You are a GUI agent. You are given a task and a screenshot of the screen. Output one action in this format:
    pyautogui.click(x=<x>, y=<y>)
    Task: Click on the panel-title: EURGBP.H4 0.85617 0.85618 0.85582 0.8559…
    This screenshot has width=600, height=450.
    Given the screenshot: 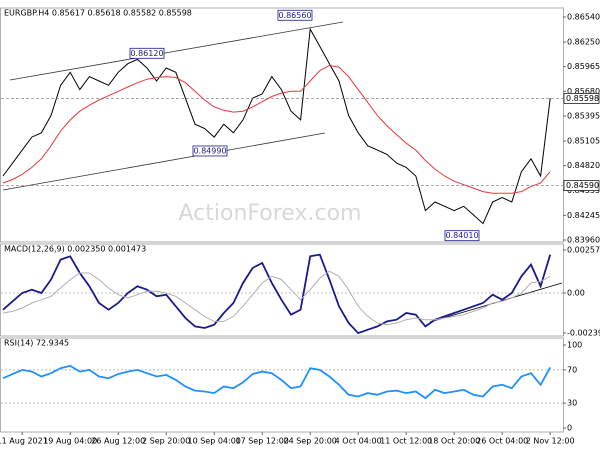 What is the action you would take?
    pyautogui.click(x=98, y=13)
    